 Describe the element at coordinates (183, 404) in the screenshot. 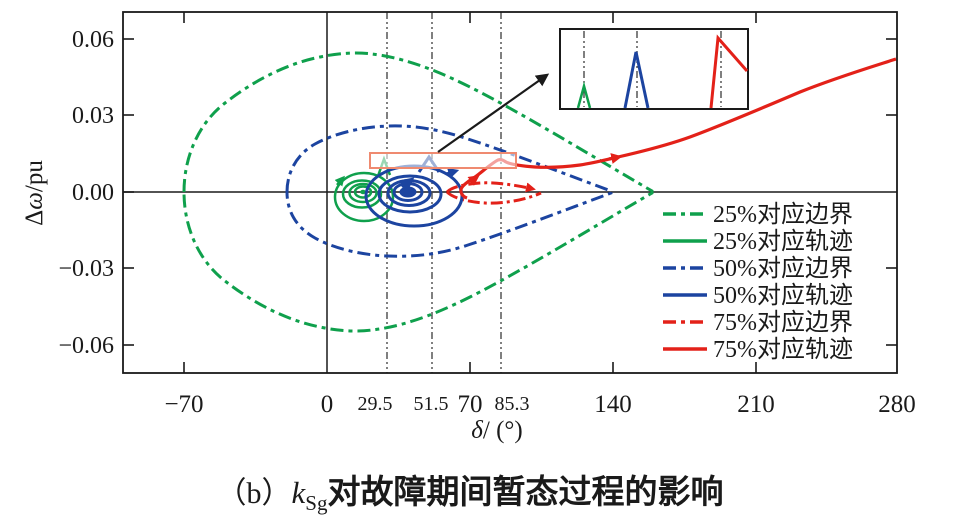

I see `x-tick-neg70: −70` at that location.